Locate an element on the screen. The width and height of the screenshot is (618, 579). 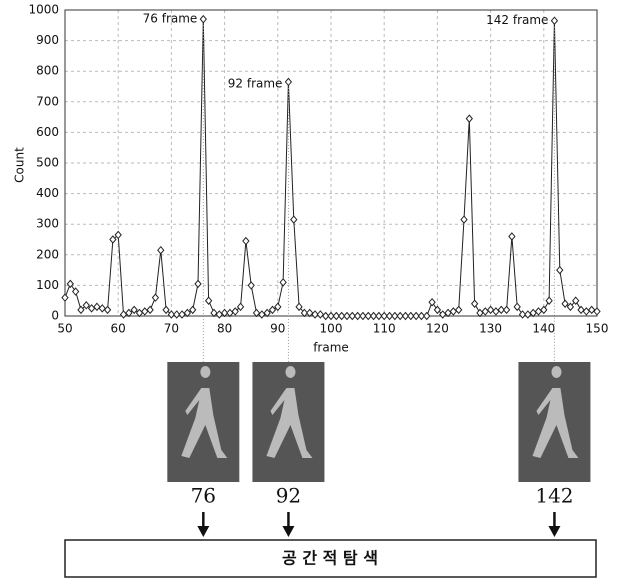
y-tick-label: 100 is located at coordinates (47, 285).